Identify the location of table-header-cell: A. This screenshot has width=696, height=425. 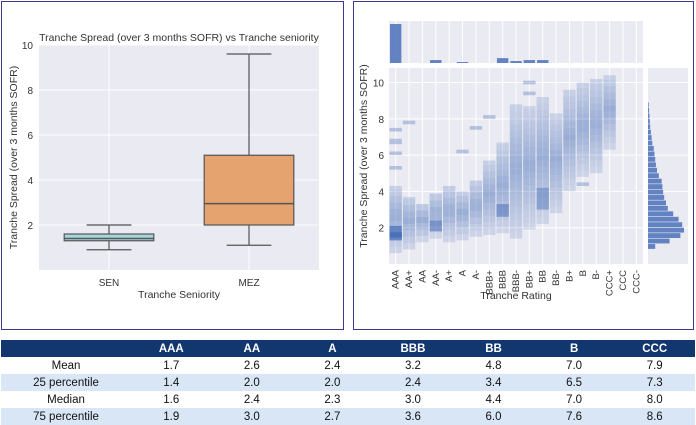
(332, 348).